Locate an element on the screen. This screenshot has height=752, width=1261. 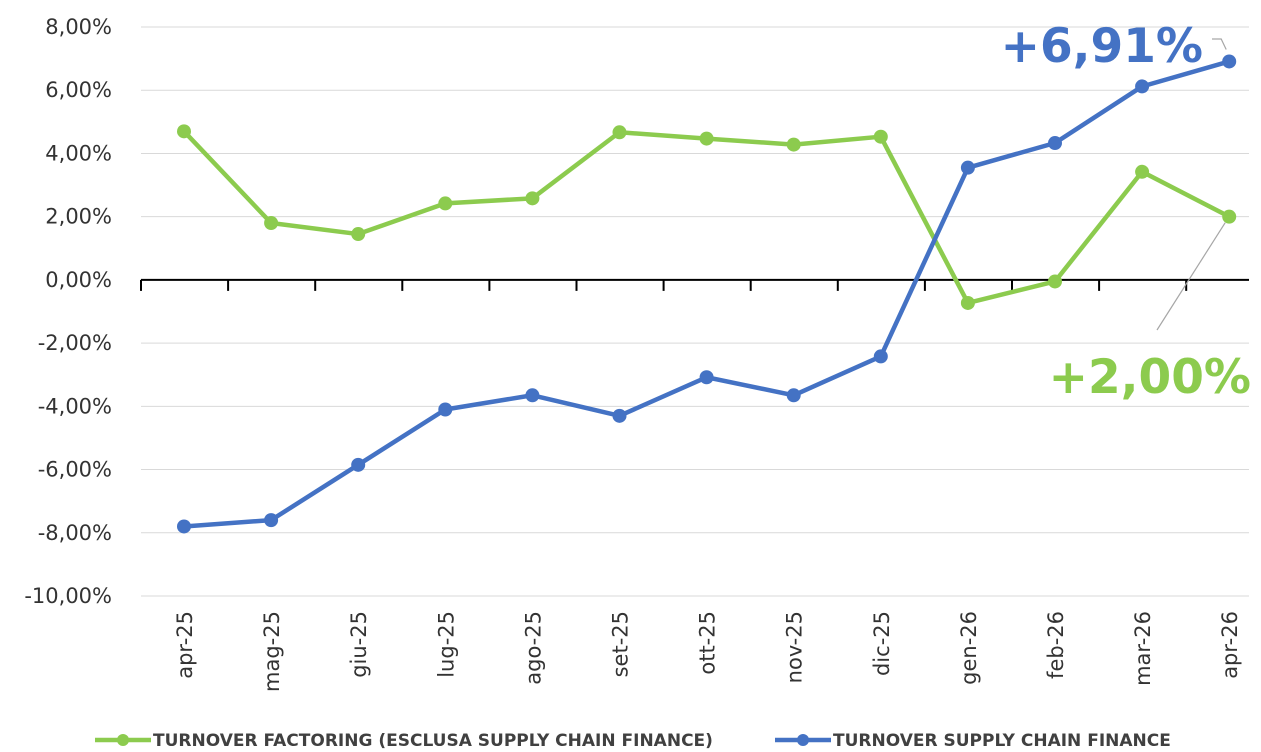
x-axis is located at coordinates (695, 285).